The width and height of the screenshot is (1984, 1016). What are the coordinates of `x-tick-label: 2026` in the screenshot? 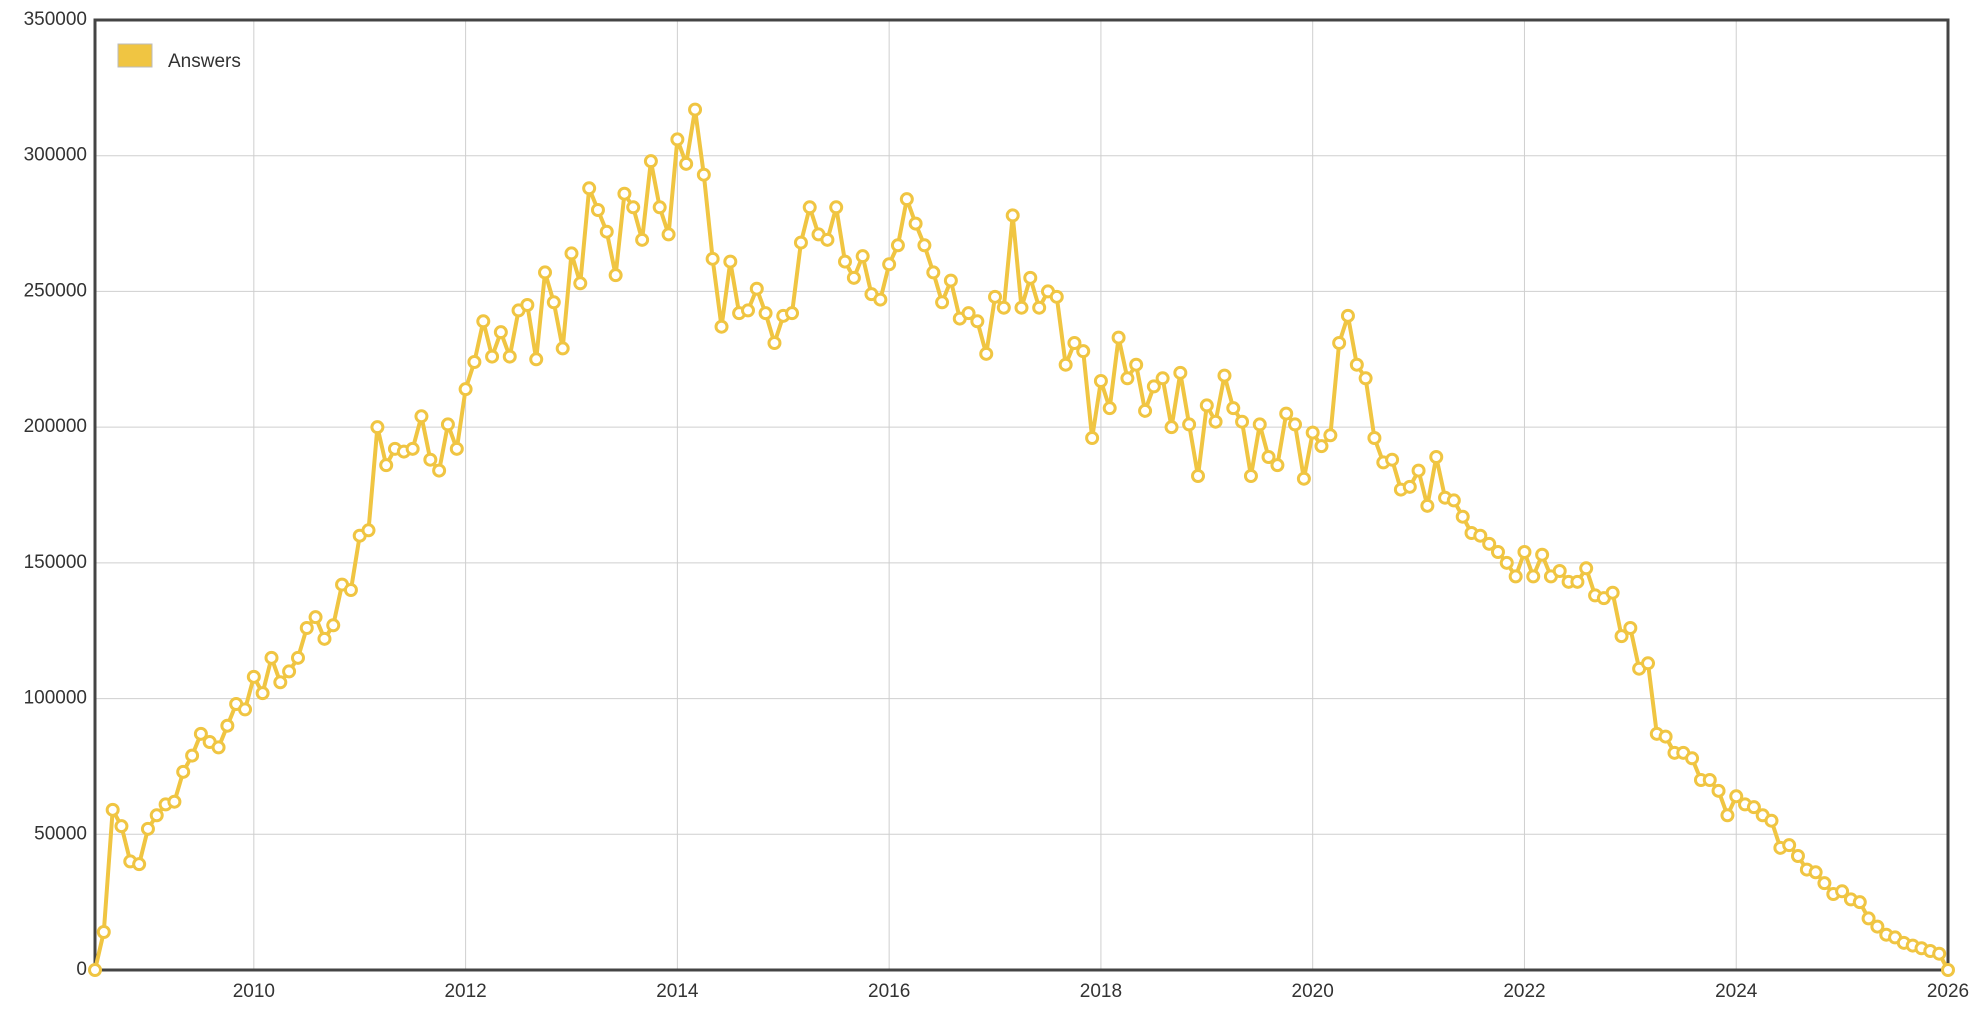 It's located at (1948, 991).